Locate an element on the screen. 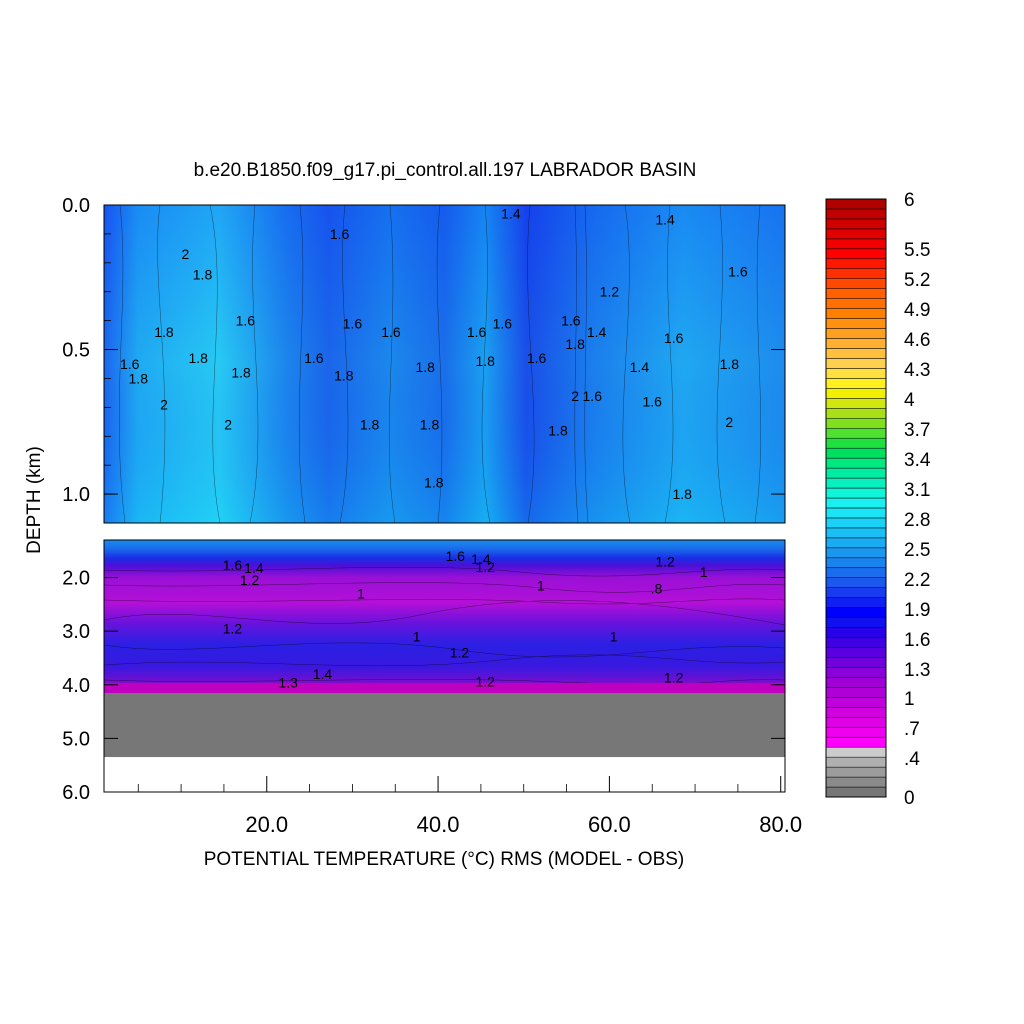 The width and height of the screenshot is (1024, 1024). colorbar-tick-label: 1.3 is located at coordinates (917, 670).